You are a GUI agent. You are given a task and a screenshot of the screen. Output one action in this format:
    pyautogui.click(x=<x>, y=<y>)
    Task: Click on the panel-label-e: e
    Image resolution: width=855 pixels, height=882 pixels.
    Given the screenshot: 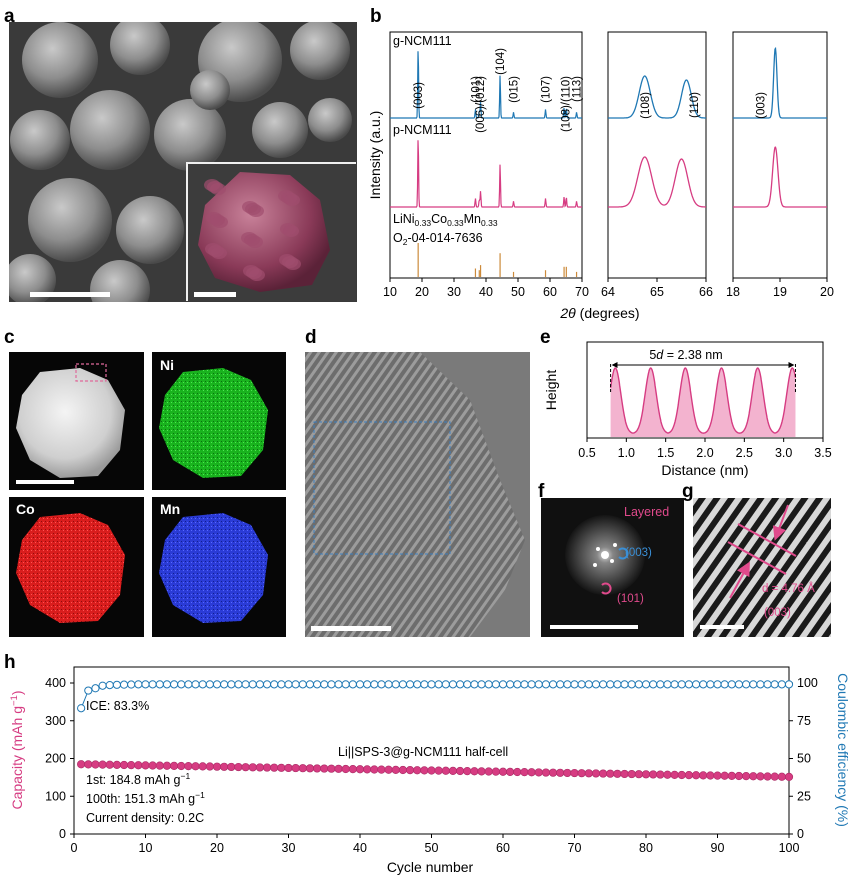 What is the action you would take?
    pyautogui.click(x=545, y=337)
    